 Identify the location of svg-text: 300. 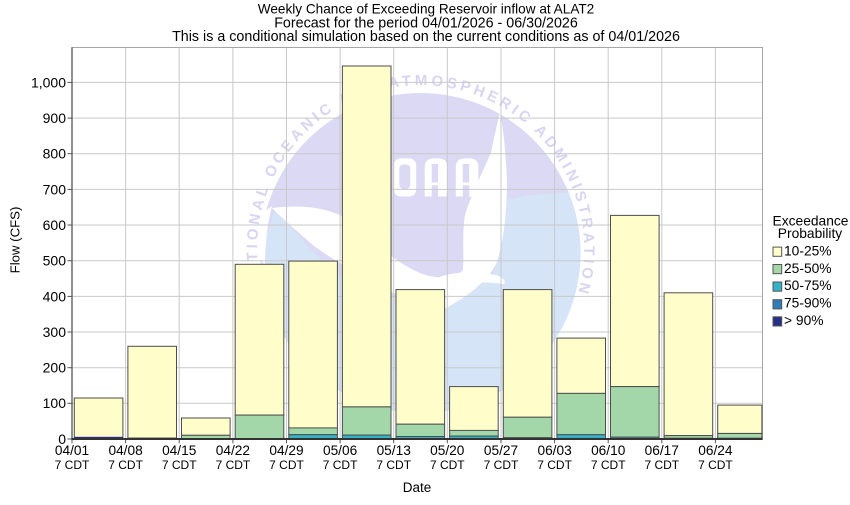
(55, 332).